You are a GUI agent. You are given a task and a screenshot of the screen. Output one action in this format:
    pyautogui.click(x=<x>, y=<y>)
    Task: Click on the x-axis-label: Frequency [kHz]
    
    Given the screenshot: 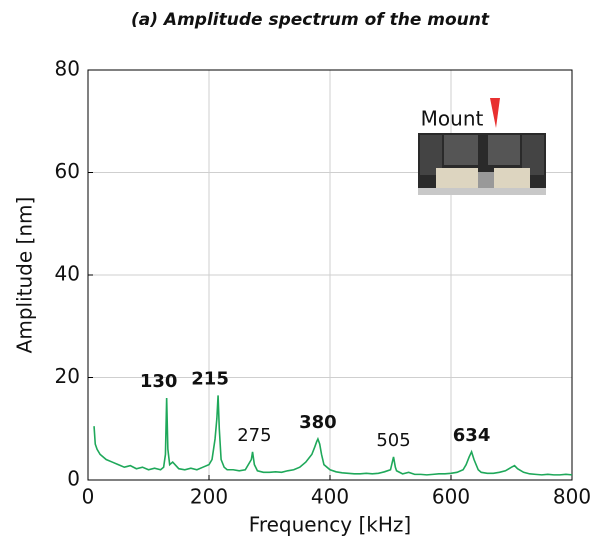 What is the action you would take?
    pyautogui.click(x=330, y=525)
    